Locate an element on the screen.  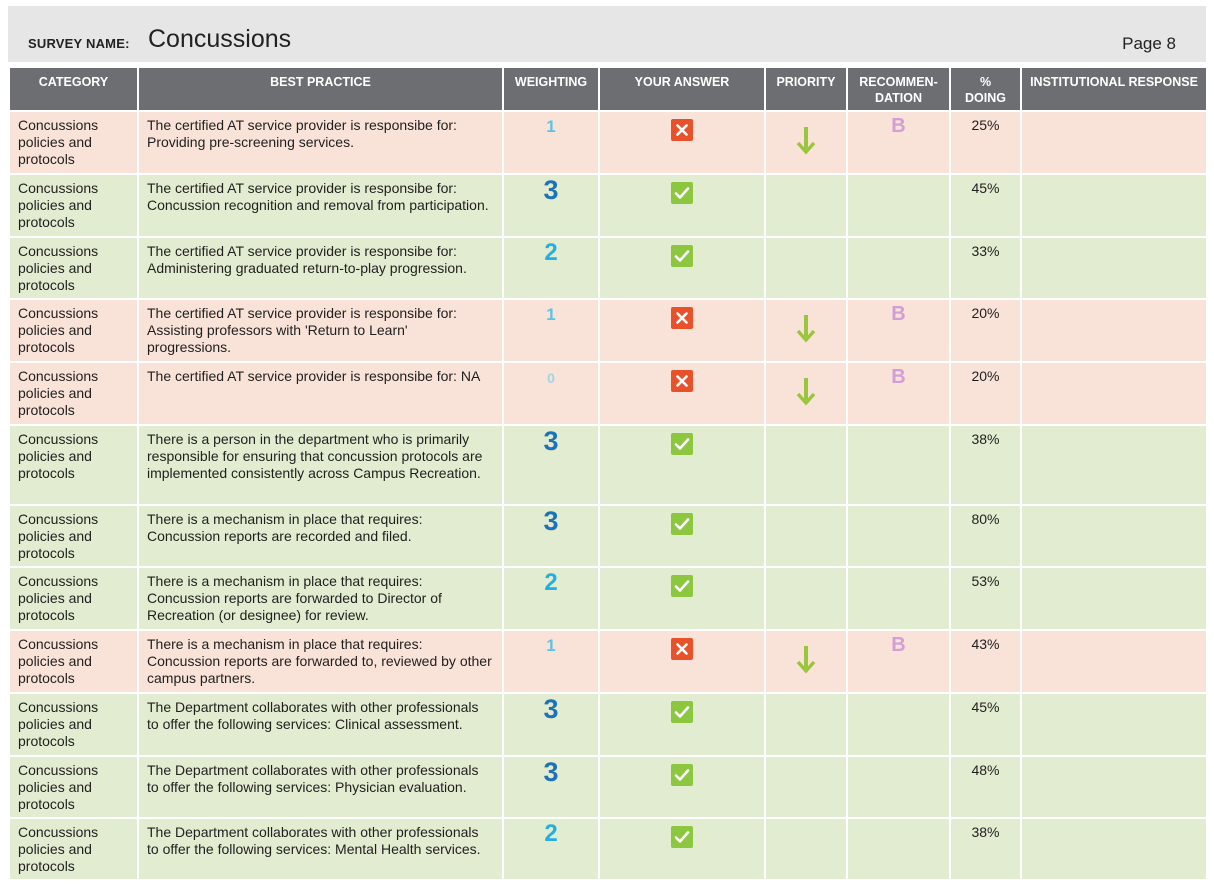
col-header-best-practice: BEST PRACTICE is located at coordinates (320, 89).